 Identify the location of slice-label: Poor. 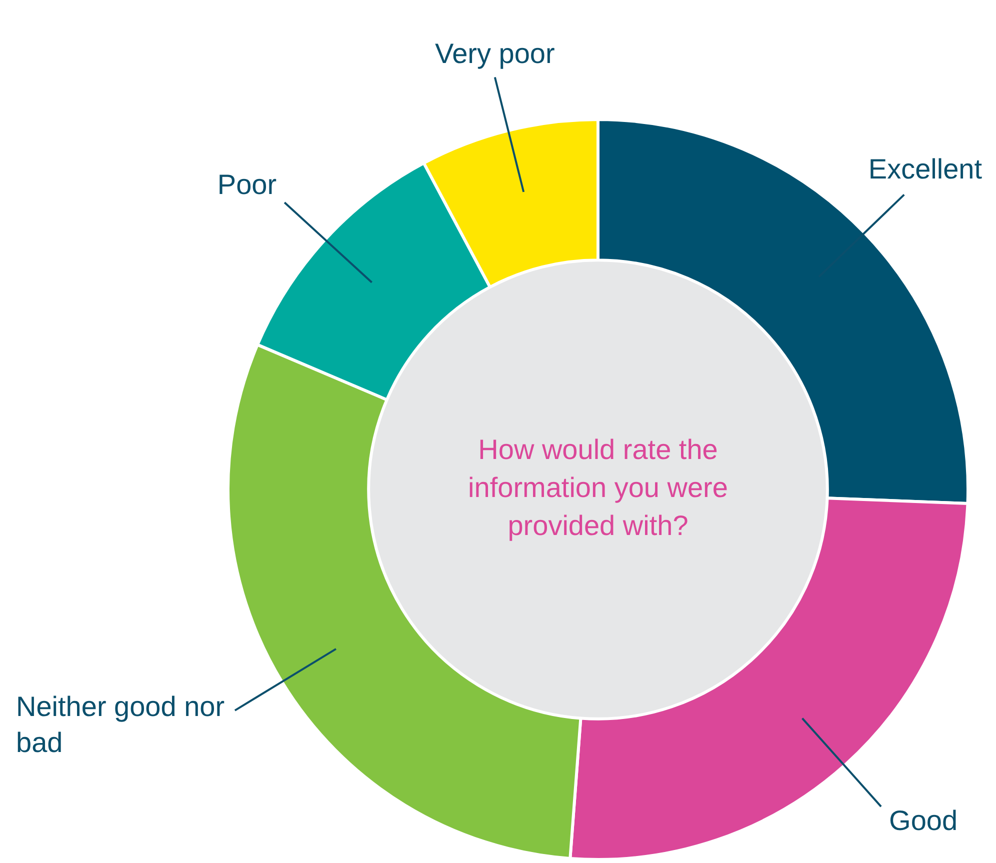
(247, 184).